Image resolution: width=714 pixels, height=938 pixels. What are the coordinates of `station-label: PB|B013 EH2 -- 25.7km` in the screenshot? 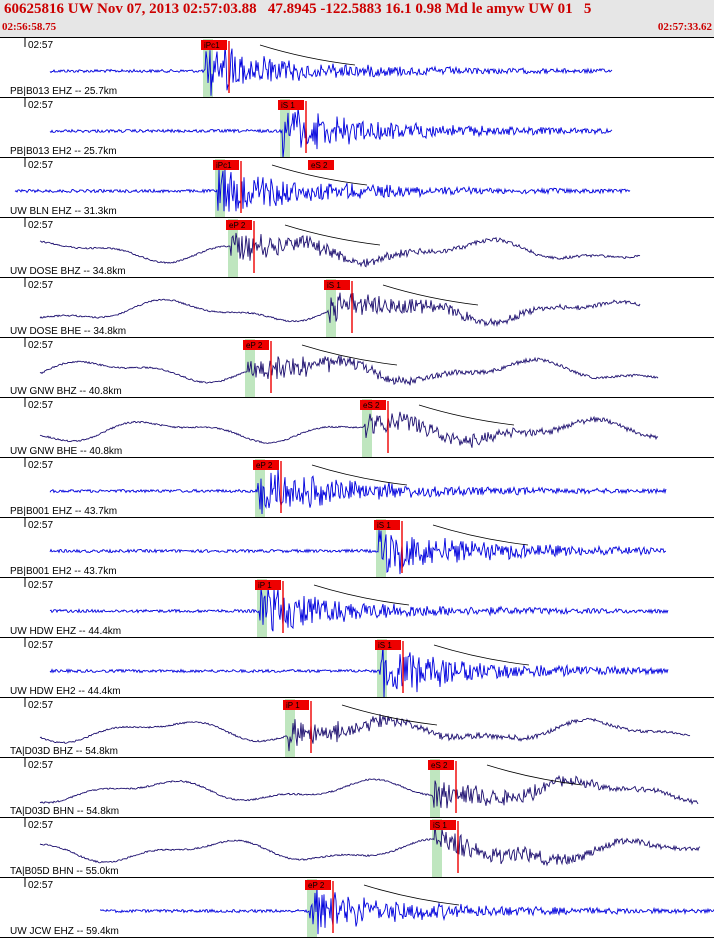 It's located at (63, 151).